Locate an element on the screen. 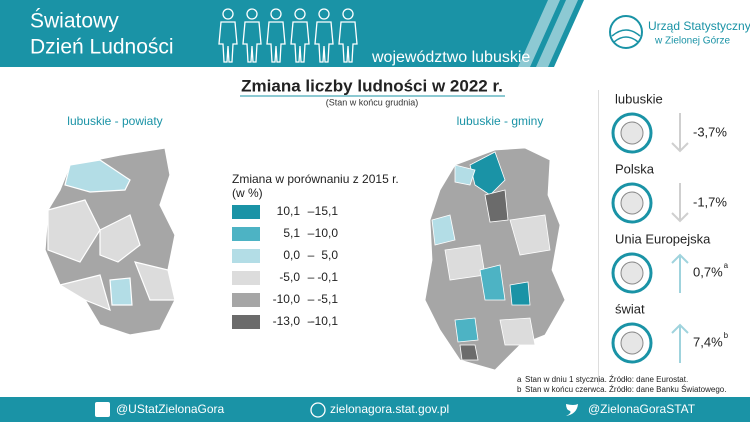 This screenshot has width=750, height=422. note-mark: b is located at coordinates (519, 389).